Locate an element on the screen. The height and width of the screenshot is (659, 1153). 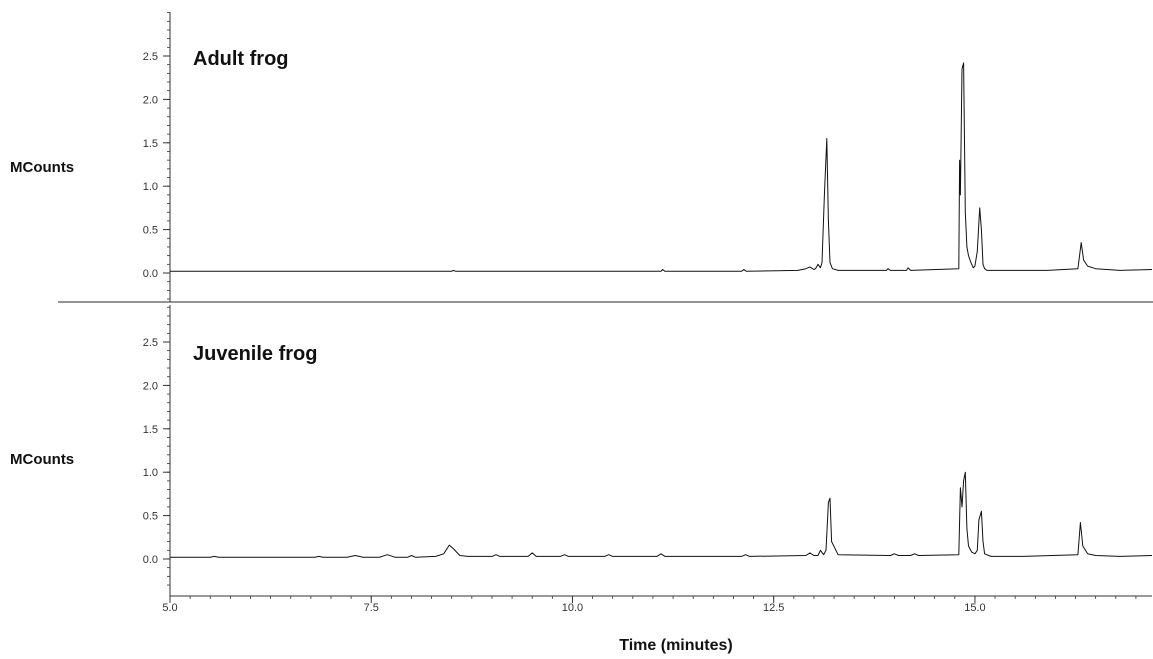
x-tick-label: 15.0 is located at coordinates (974, 608).